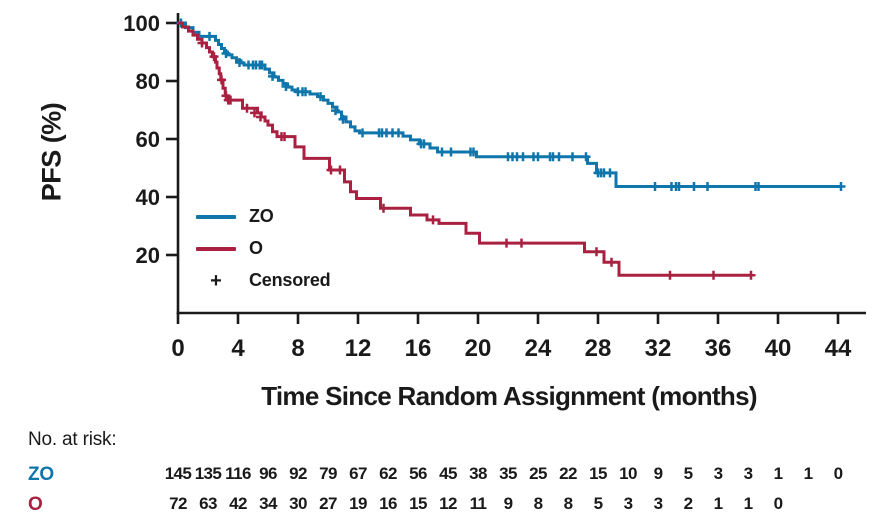 The image size is (879, 528). What do you see at coordinates (148, 255) in the screenshot?
I see `y-tick-label: 20` at bounding box center [148, 255].